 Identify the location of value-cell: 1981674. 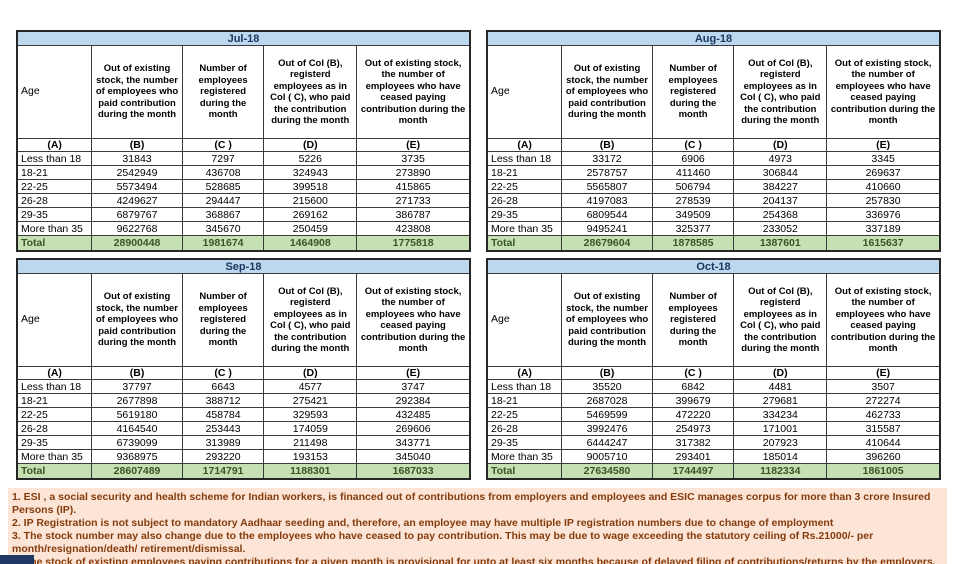
(223, 243).